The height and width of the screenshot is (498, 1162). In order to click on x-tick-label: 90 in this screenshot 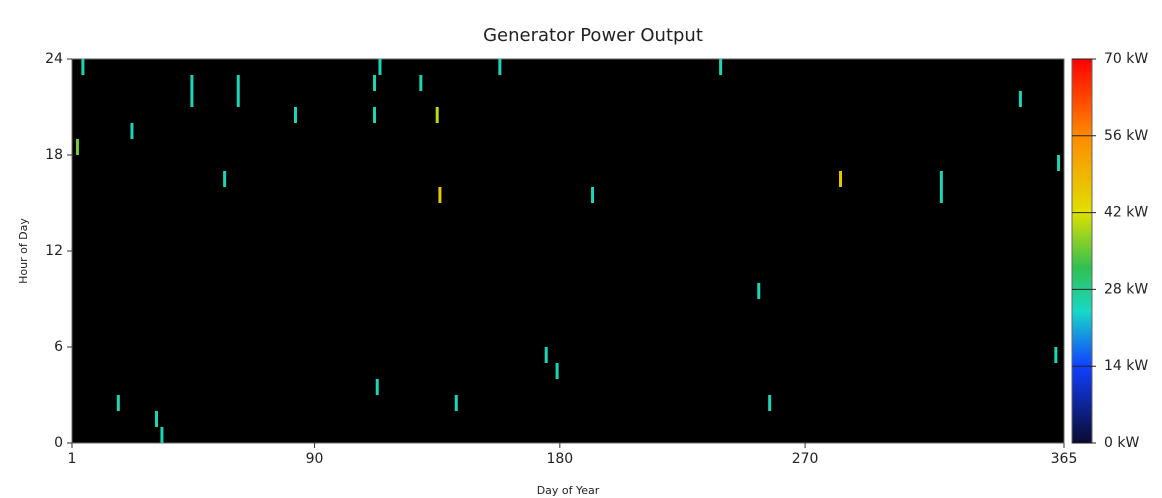, I will do `click(315, 459)`.